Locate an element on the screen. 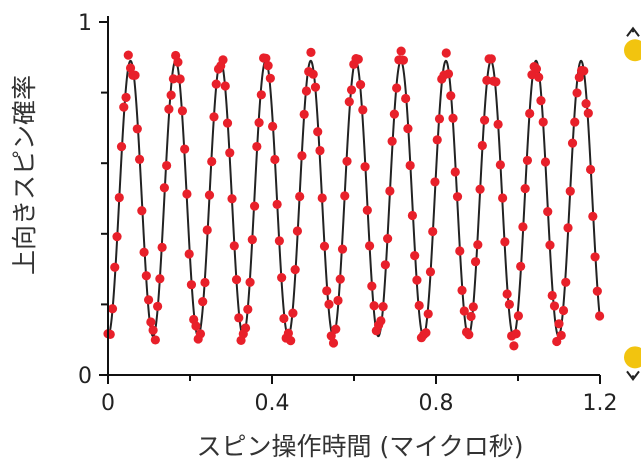  spin-down-marker is located at coordinates (632, 362).